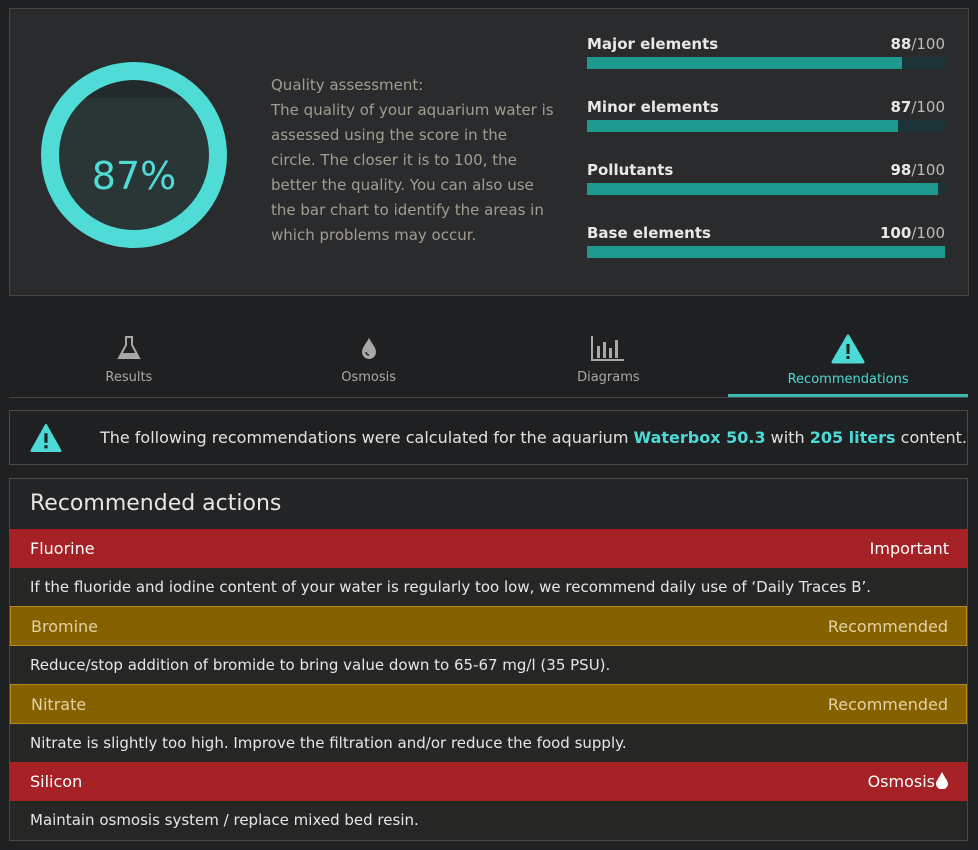  I want to click on tab-label: Recommendations, so click(848, 379).